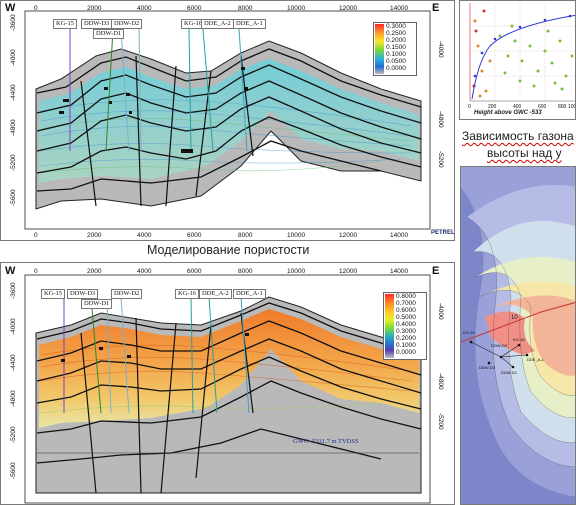 The height and width of the screenshot is (505, 576). I want to click on petrel-logo: PETREL, so click(443, 233).